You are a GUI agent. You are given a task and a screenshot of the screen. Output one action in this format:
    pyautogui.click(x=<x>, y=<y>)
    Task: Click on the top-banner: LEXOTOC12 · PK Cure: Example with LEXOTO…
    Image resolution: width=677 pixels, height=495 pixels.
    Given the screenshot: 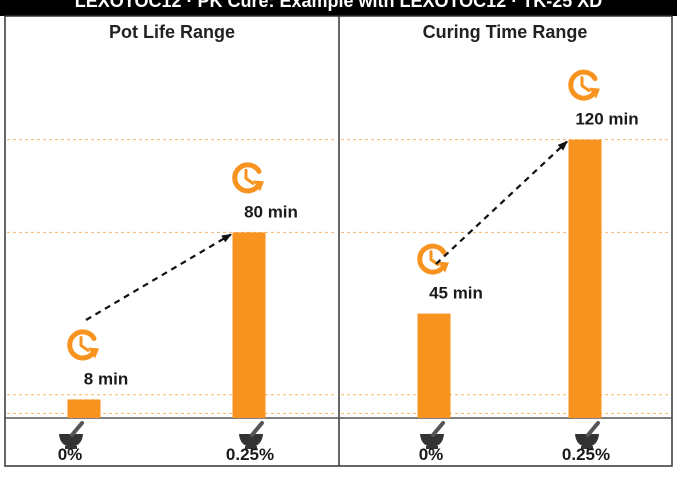 What is the action you would take?
    pyautogui.click(x=338, y=8)
    